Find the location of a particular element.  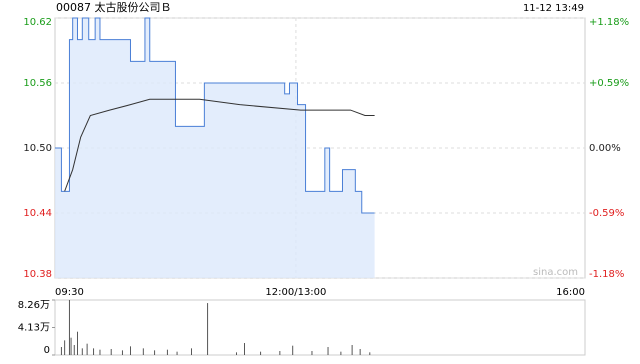

y-tick-label: 10.38 is located at coordinates (37, 274).